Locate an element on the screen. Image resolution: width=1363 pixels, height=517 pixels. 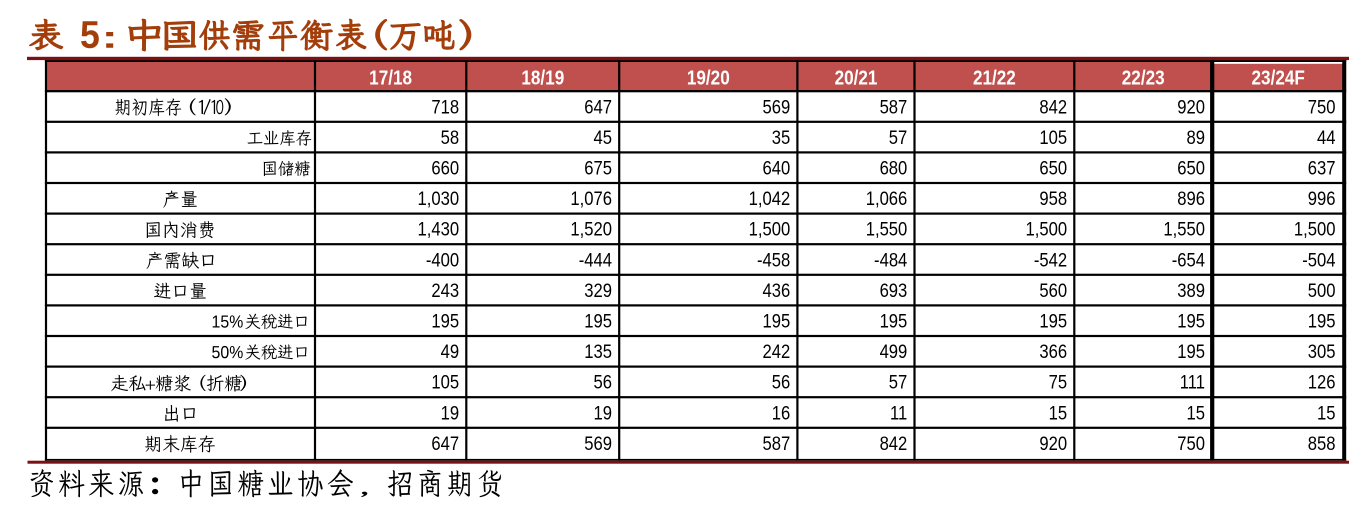
svg-text: 126 is located at coordinates (1322, 381).